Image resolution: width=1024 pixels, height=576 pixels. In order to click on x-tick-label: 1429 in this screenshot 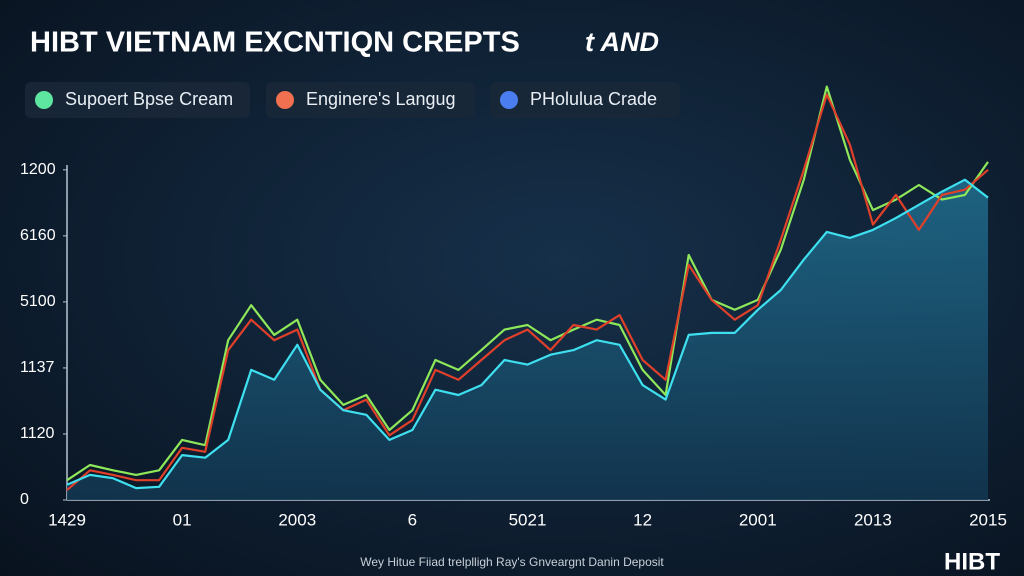, I will do `click(67, 519)`.